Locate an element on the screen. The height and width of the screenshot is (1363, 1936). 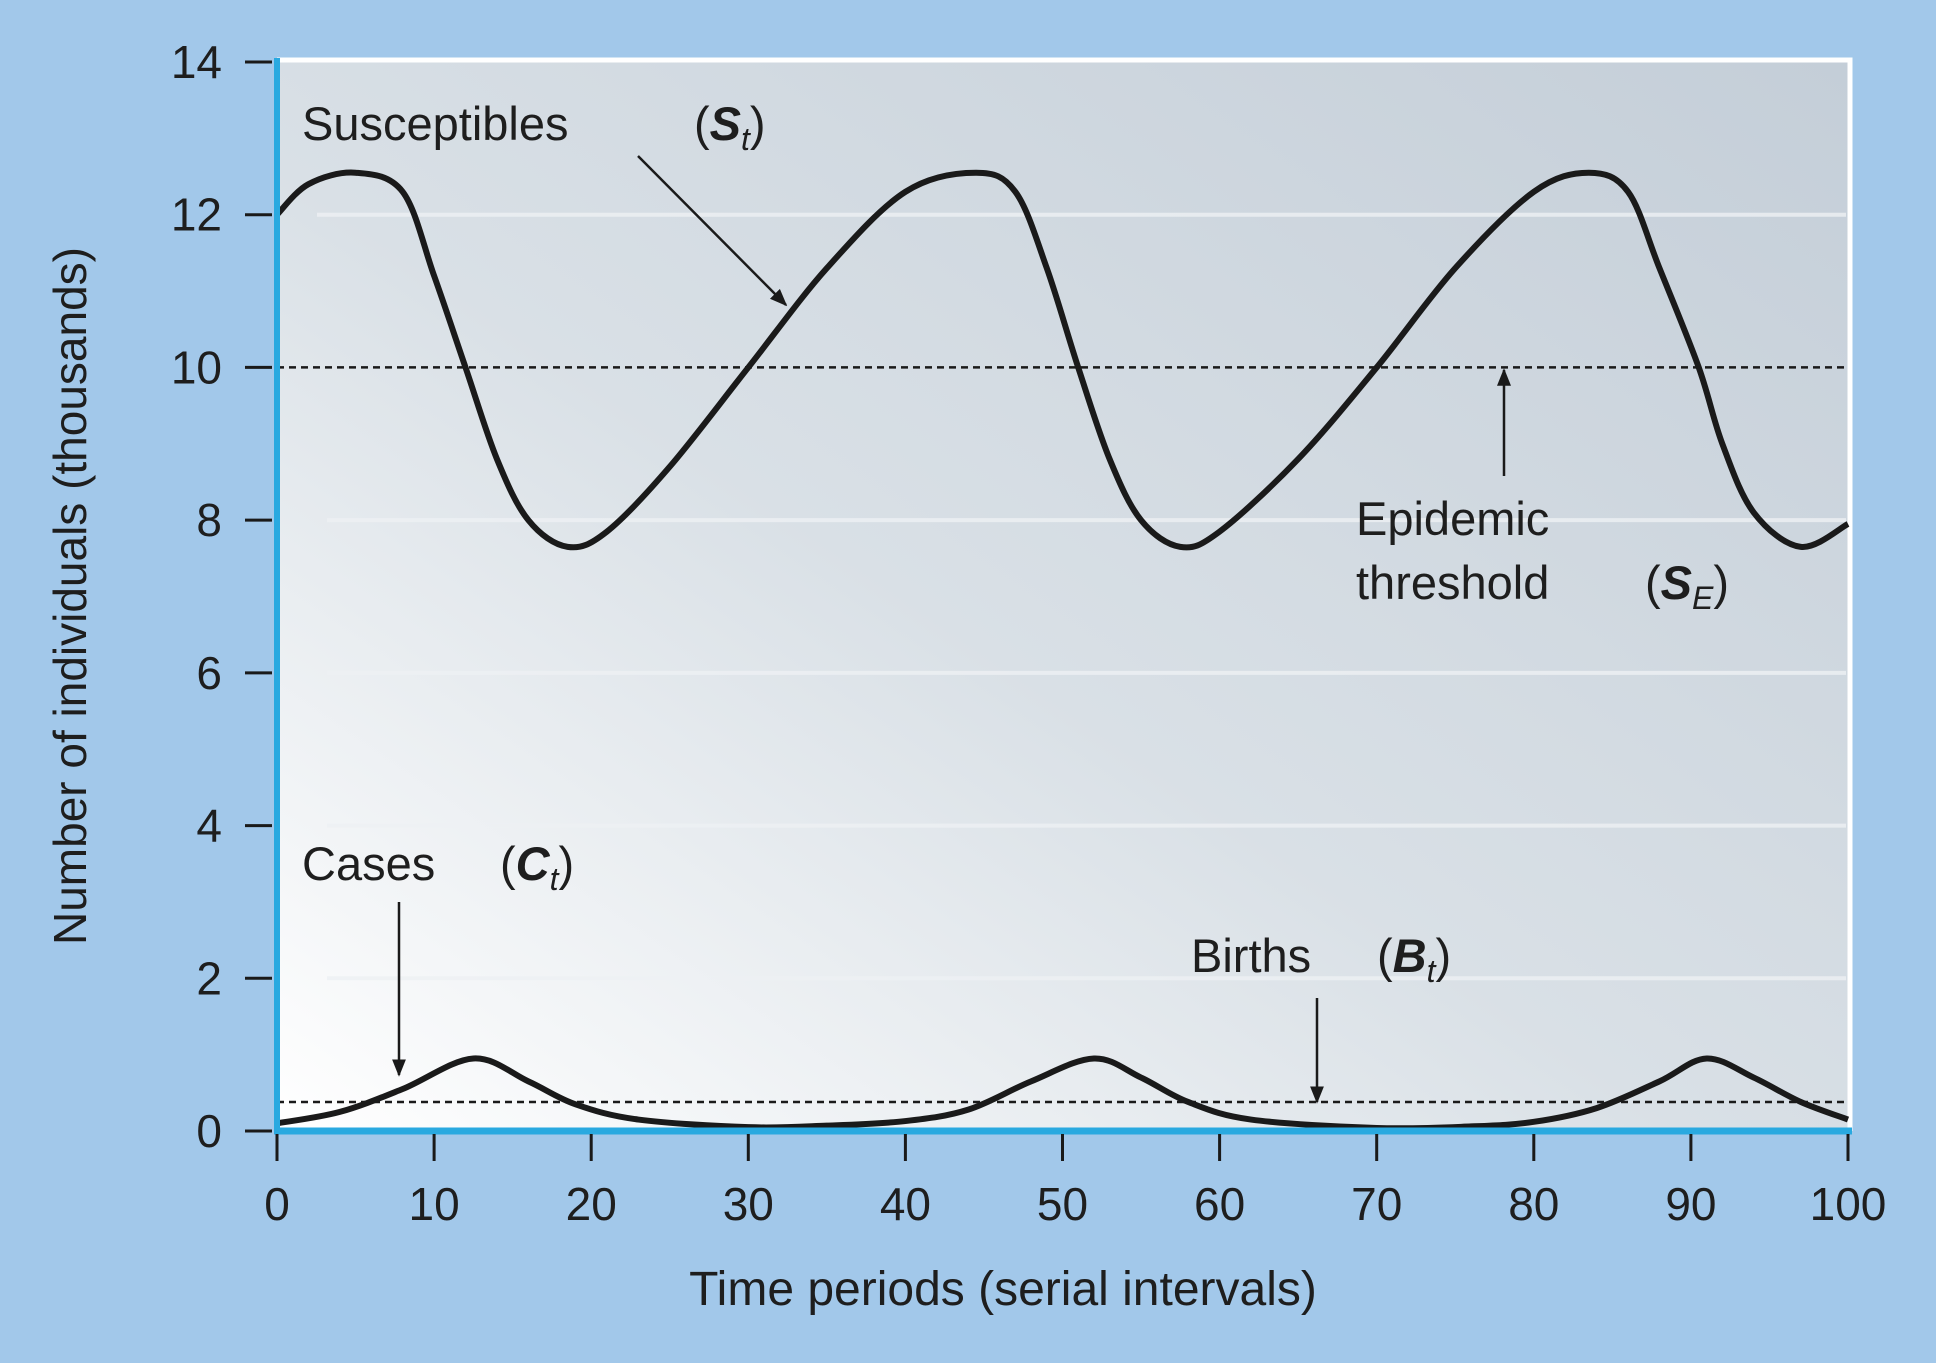
y-tick-label-6: 6 is located at coordinates (209, 673).